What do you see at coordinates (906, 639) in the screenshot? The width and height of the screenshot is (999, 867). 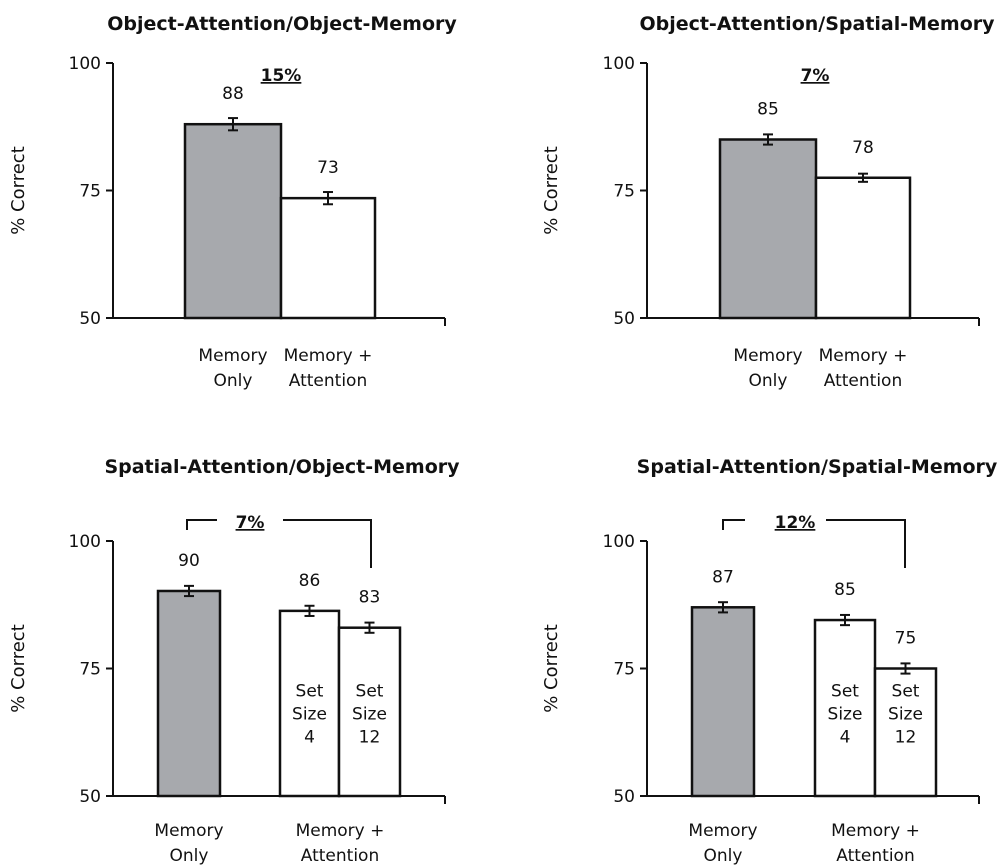 I see `bar-value-label: 75` at bounding box center [906, 639].